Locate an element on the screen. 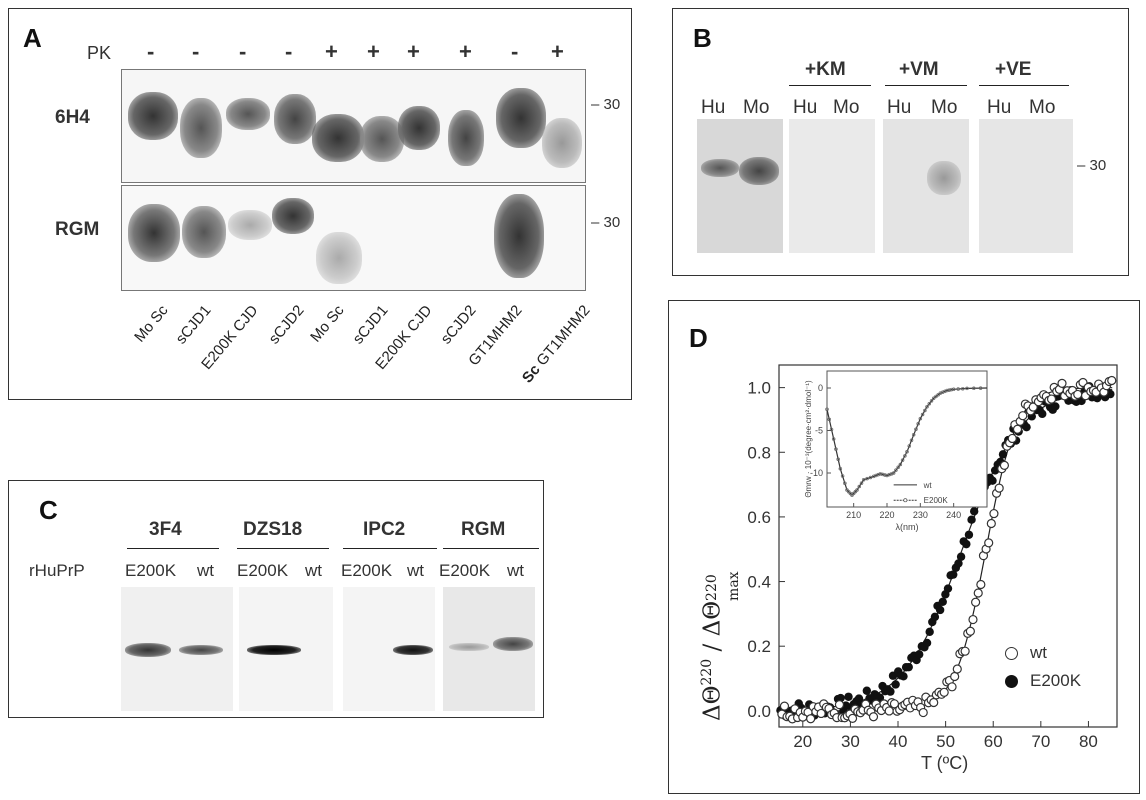  antibody-dzs18: DZS18 is located at coordinates (273, 529).